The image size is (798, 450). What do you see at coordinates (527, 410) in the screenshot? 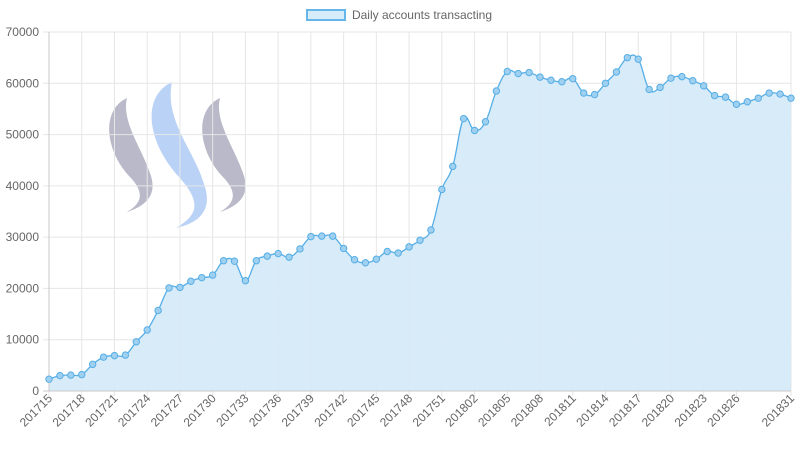
I see `x-tick-label: 201808` at bounding box center [527, 410].